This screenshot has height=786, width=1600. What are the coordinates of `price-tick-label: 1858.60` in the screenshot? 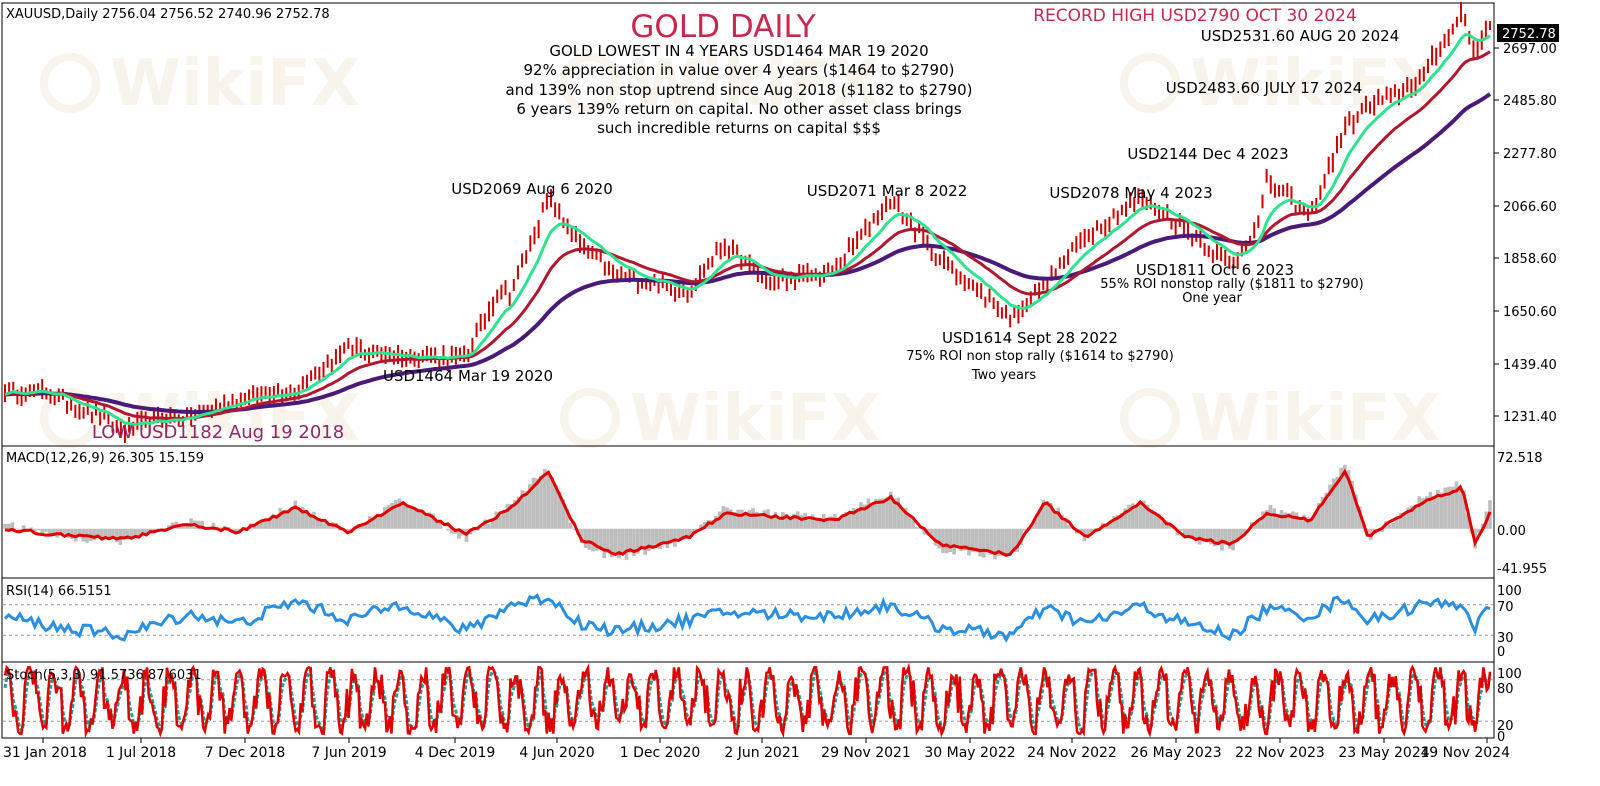 It's located at (1530, 259).